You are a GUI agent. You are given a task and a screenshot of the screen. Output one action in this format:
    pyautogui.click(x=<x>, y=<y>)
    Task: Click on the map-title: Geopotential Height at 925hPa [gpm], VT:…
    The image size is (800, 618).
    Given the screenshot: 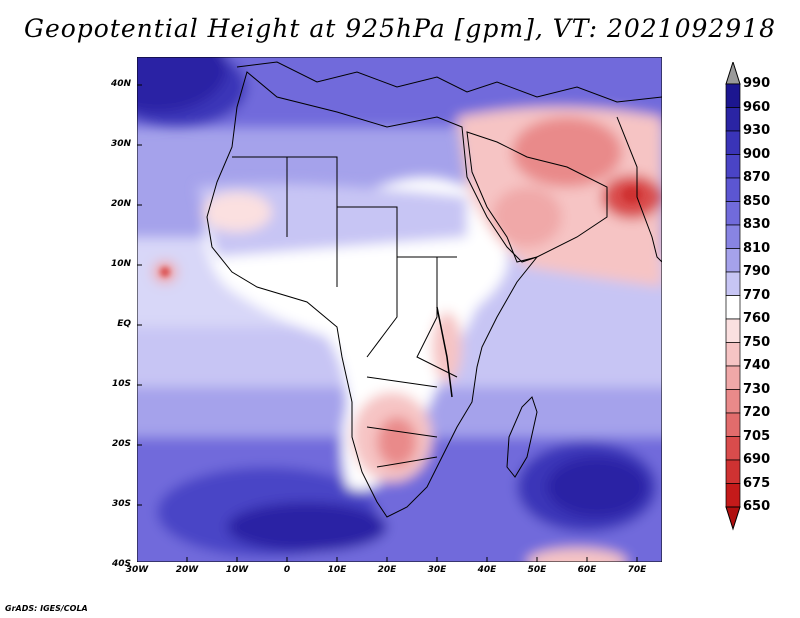 What is the action you would take?
    pyautogui.click(x=400, y=28)
    